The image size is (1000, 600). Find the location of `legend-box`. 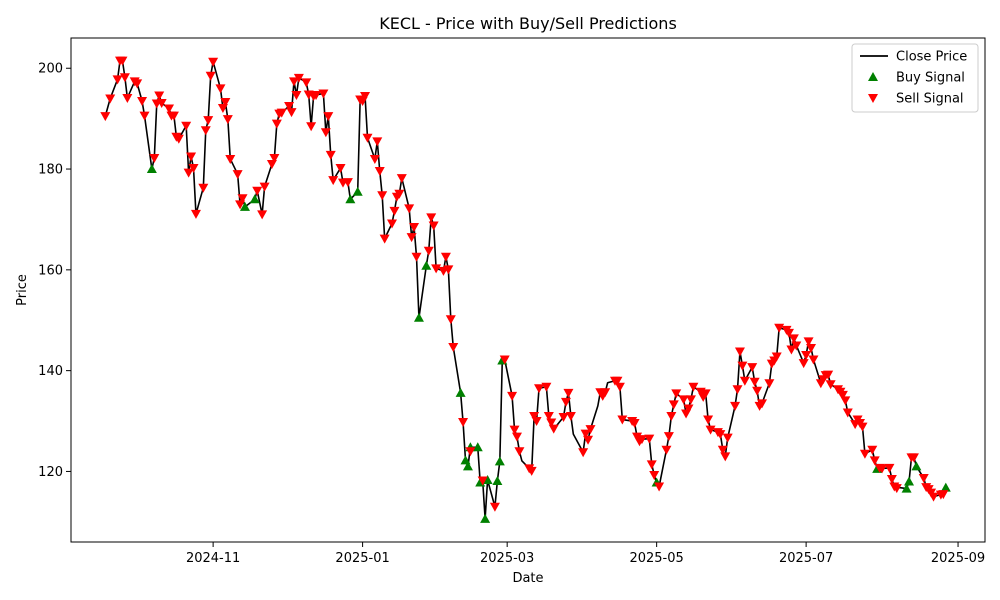

legend-box is located at coordinates (915, 78).